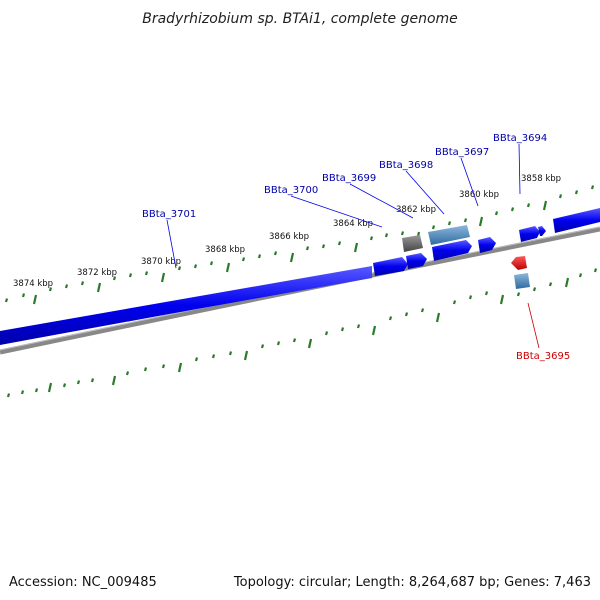 The image size is (600, 600). I want to click on gene-label: BBta_3699, so click(349, 178).